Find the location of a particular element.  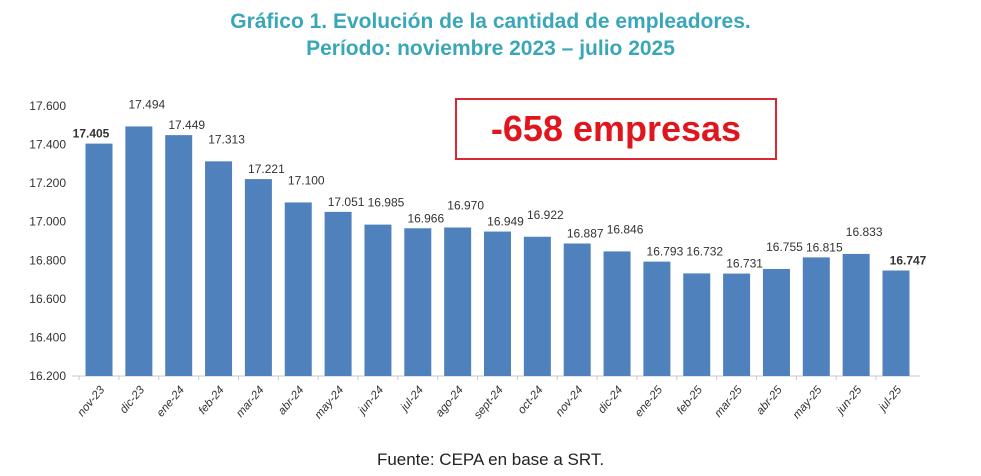

x-tick-label: nov-23 is located at coordinates (91, 401).